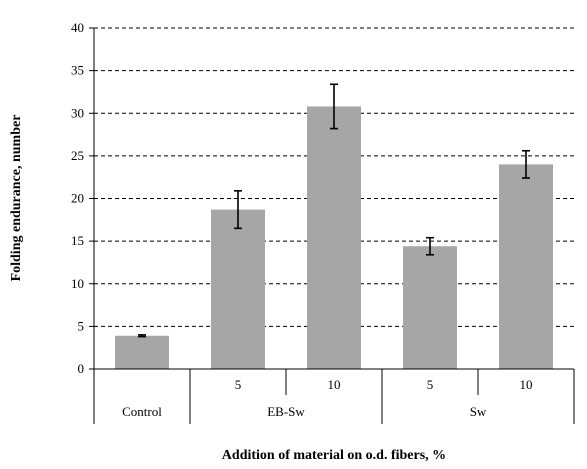  Describe the element at coordinates (478, 411) in the screenshot. I see `x-group-label: Sw` at that location.